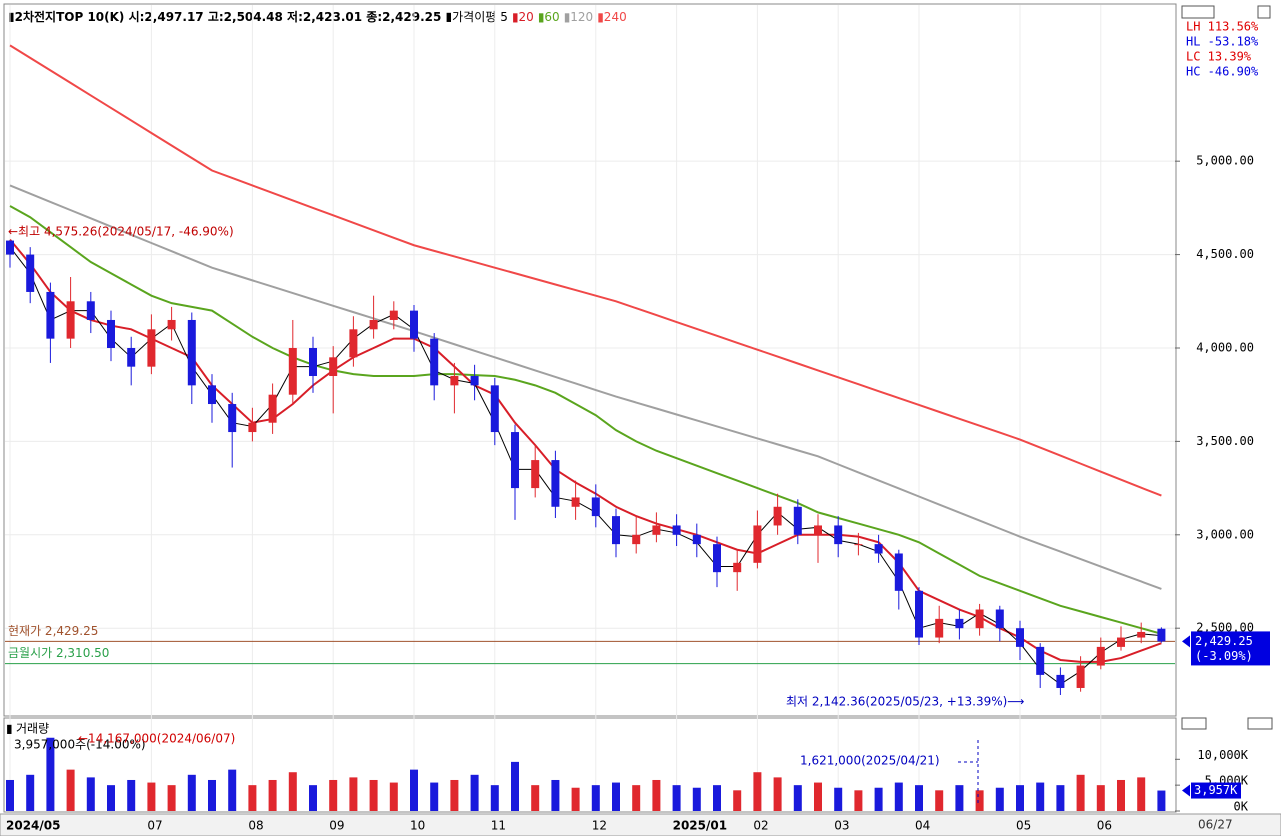  What do you see at coordinates (1215, 825) in the screenshot?
I see `end-date: 06/27` at bounding box center [1215, 825].